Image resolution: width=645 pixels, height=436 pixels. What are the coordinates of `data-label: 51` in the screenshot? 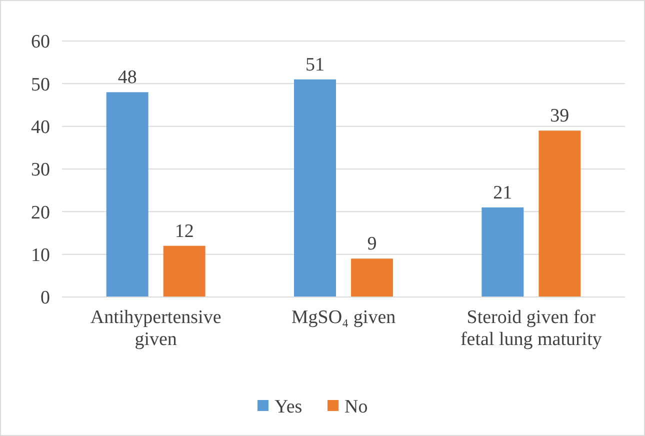 It's located at (315, 65).